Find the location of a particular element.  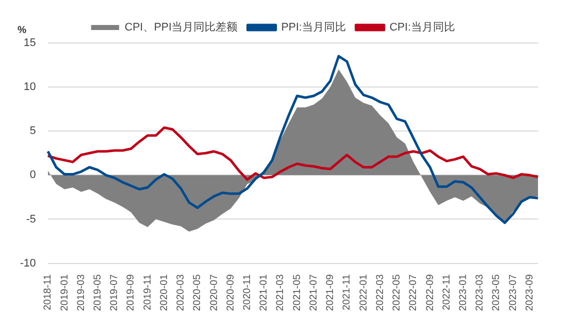

x-tick-label: 2021-09 is located at coordinates (330, 293).